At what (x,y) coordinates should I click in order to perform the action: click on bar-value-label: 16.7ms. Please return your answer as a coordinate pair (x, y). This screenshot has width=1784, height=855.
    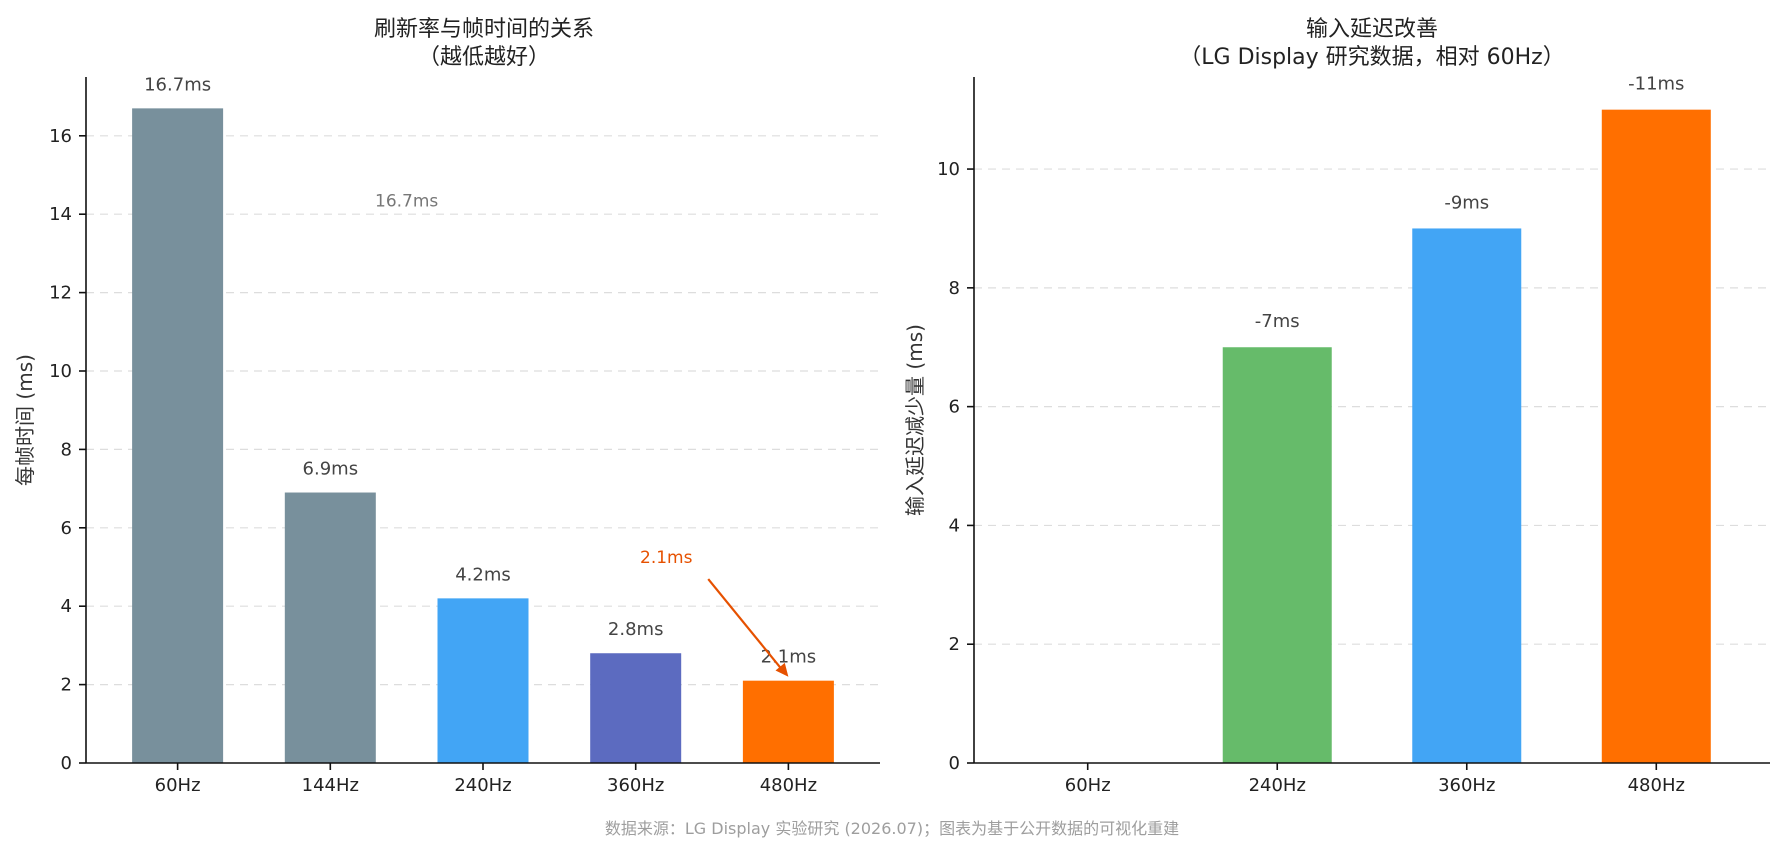
    Looking at the image, I should click on (177, 84).